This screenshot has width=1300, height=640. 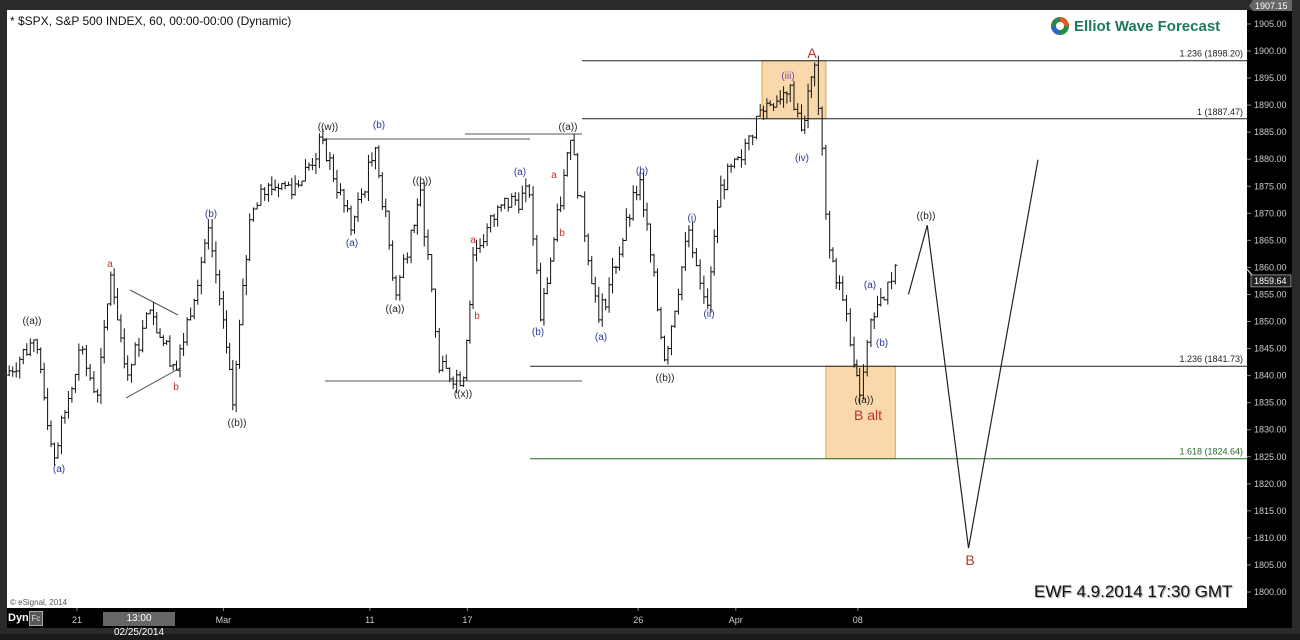 What do you see at coordinates (649, 618) in the screenshot?
I see `time-axis` at bounding box center [649, 618].